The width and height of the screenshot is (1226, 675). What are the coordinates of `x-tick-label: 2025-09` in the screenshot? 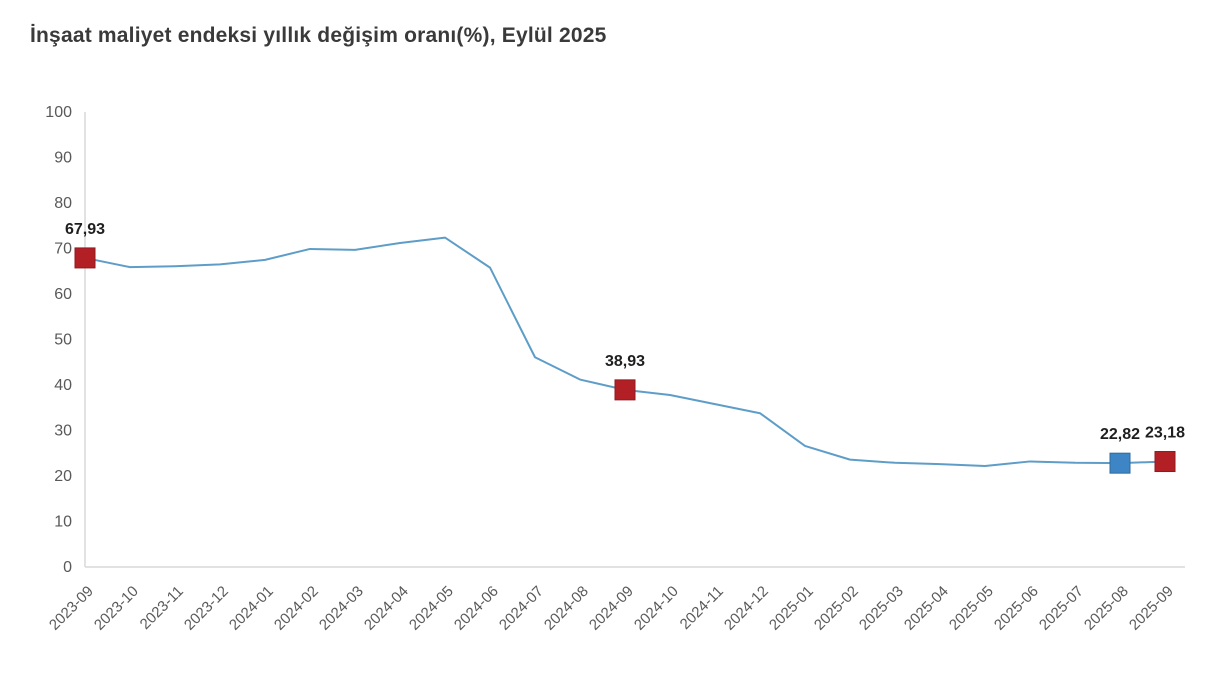 It's located at (1151, 608).